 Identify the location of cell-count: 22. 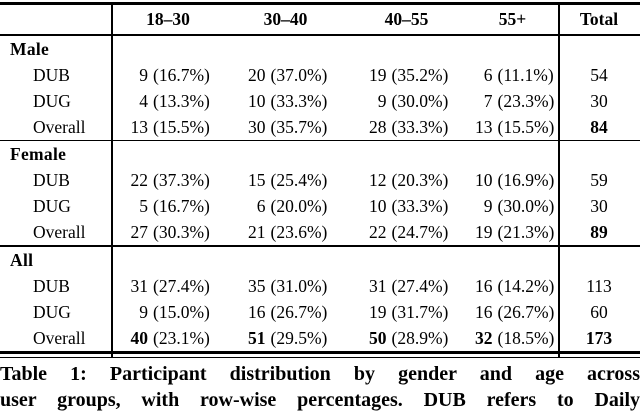
(139, 180).